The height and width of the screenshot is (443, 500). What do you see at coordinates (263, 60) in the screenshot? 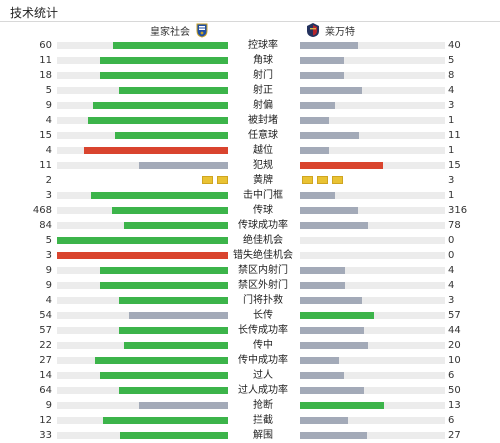
I see `stat-label: 角球` at bounding box center [263, 60].